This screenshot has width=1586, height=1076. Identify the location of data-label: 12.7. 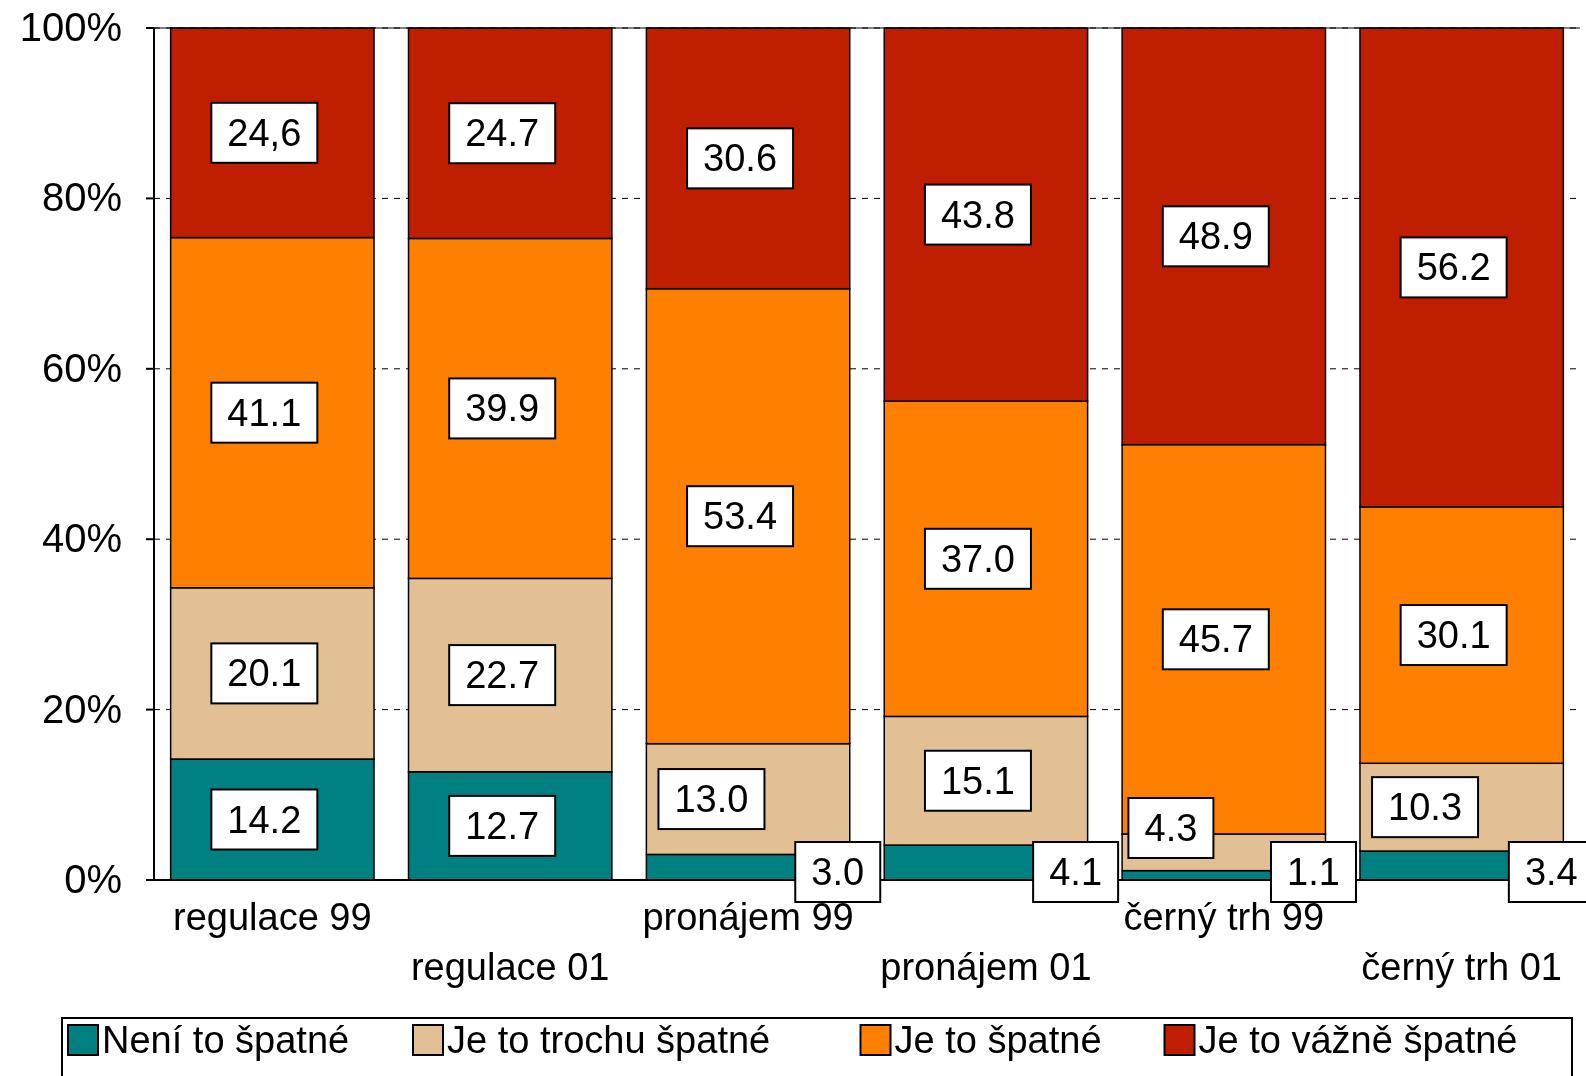
(502, 825).